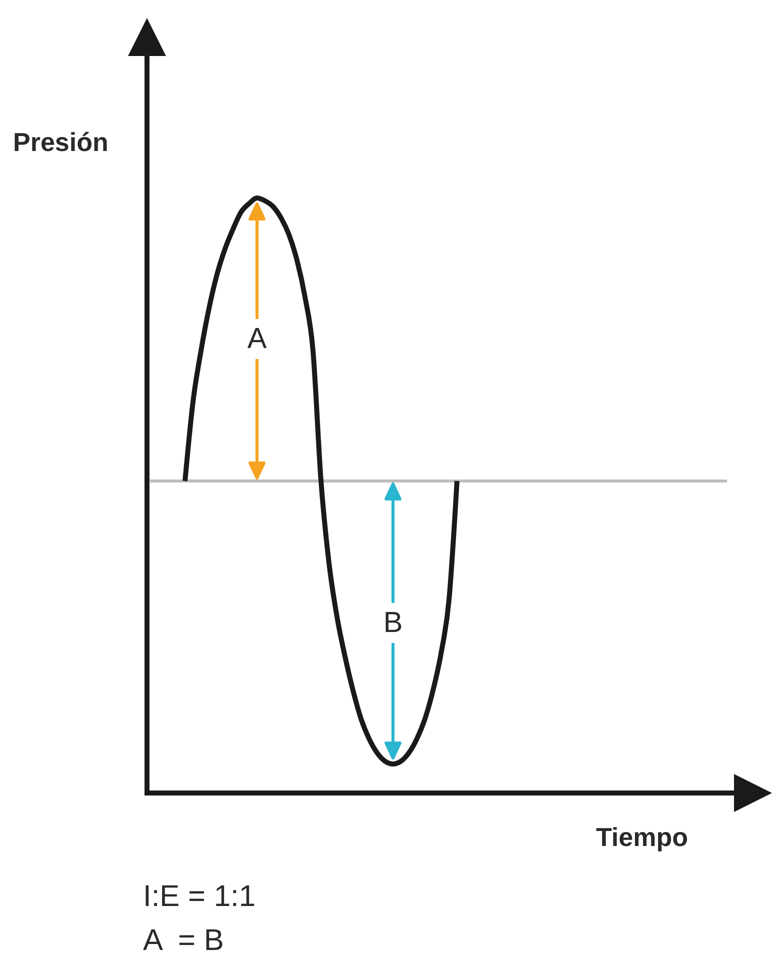 Image resolution: width=773 pixels, height=956 pixels. I want to click on annotation: A, so click(257, 339).